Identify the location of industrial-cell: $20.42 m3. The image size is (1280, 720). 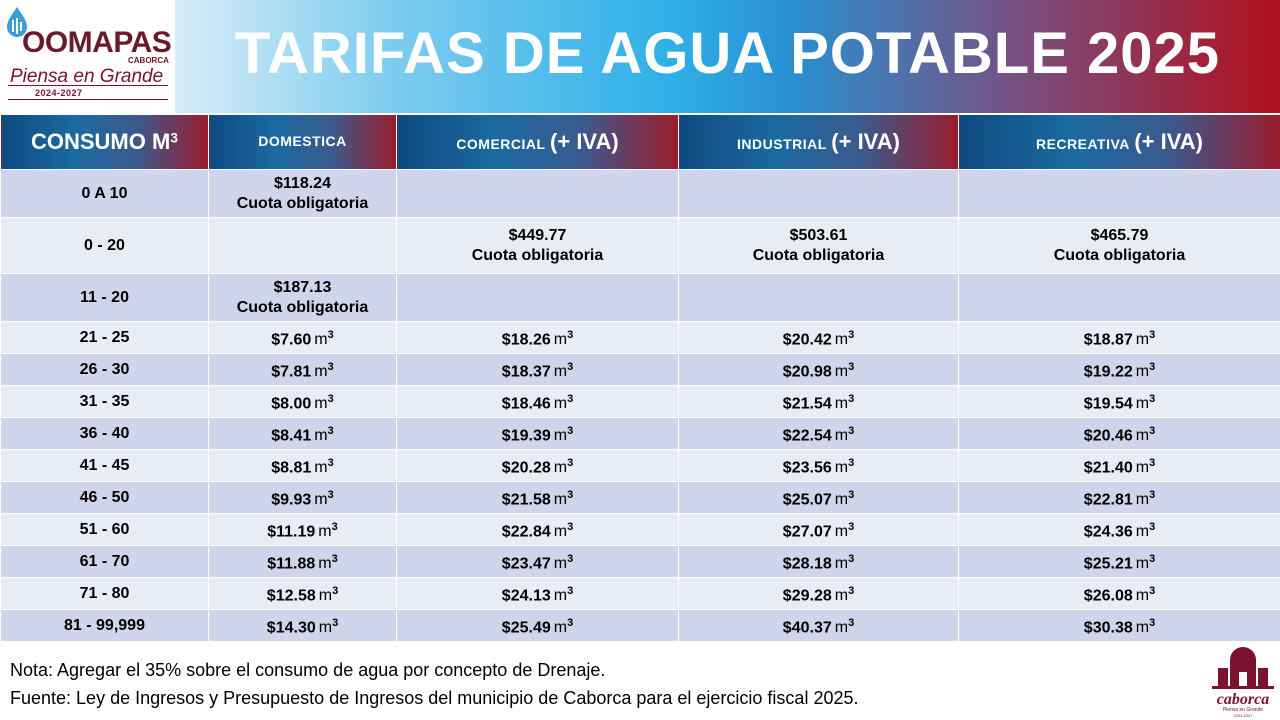
(818, 337).